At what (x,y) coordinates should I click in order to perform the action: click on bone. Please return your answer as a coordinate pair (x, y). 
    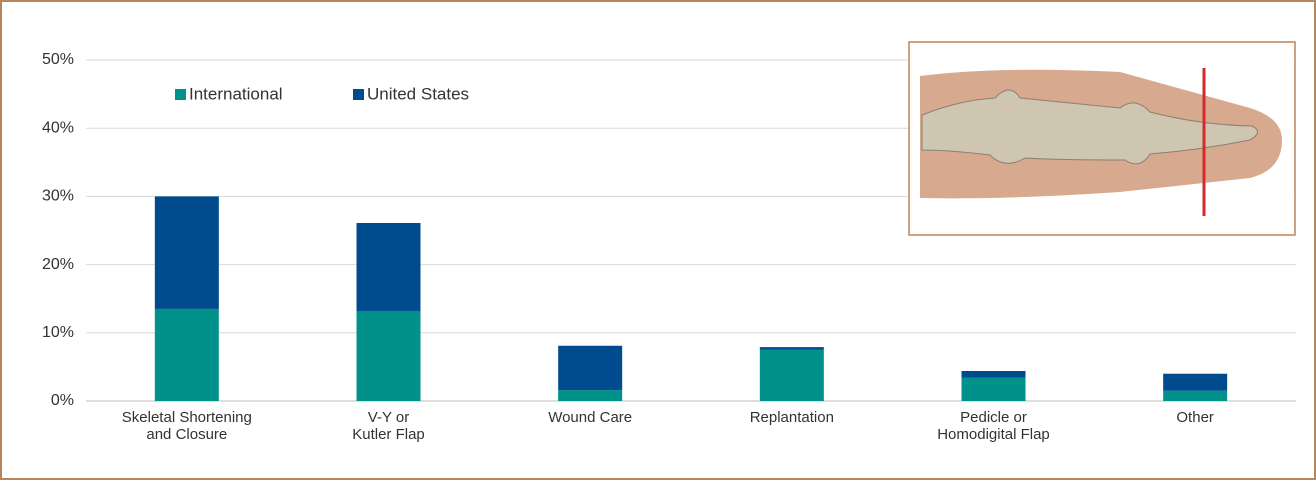
    Looking at the image, I should click on (1089, 127).